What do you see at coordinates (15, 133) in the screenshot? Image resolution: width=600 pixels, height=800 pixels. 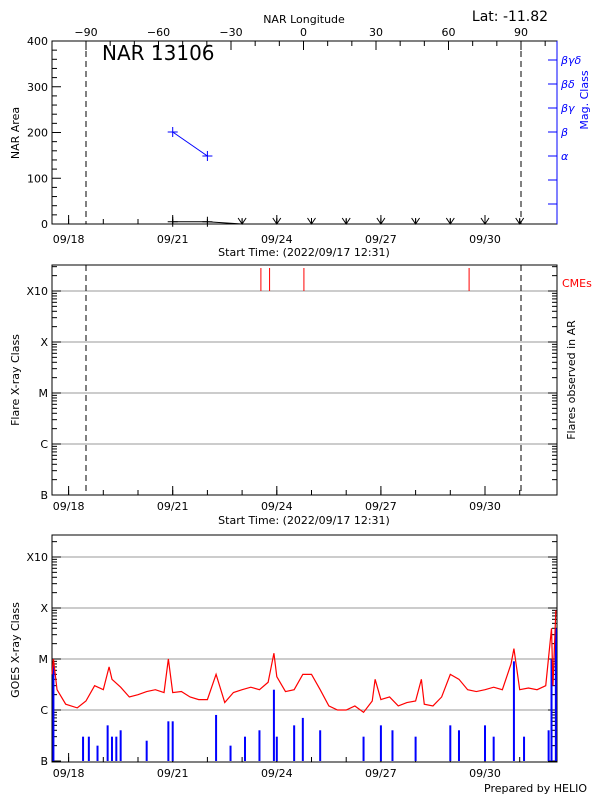 I see `y-axis-label: NAR Area` at bounding box center [15, 133].